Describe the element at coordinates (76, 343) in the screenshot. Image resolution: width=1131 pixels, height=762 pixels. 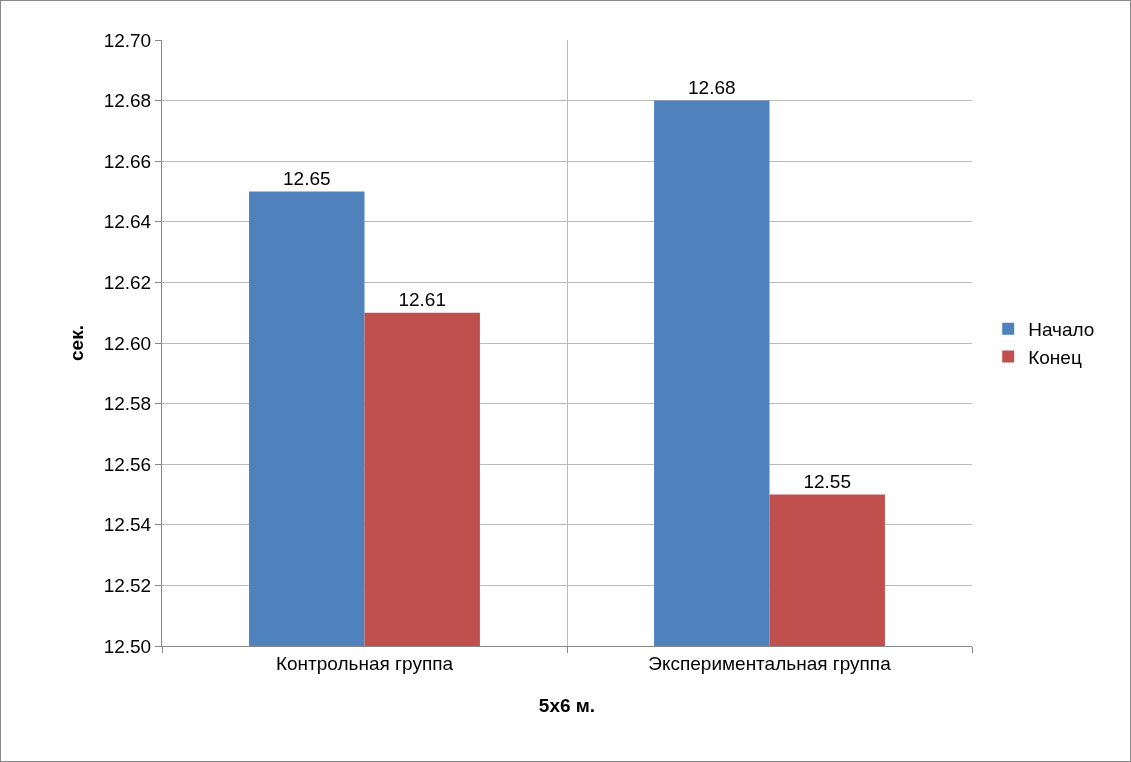
I see `y-axis-title: сек.` at that location.